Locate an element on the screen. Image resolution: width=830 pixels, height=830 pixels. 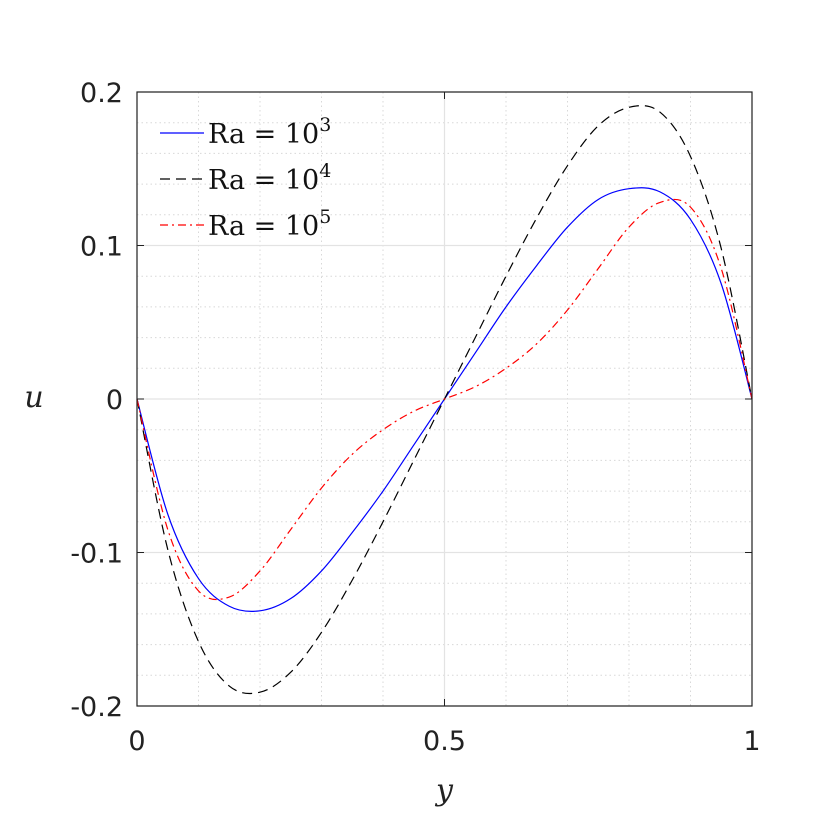
x-tick-label: 0.5 is located at coordinates (444, 741).